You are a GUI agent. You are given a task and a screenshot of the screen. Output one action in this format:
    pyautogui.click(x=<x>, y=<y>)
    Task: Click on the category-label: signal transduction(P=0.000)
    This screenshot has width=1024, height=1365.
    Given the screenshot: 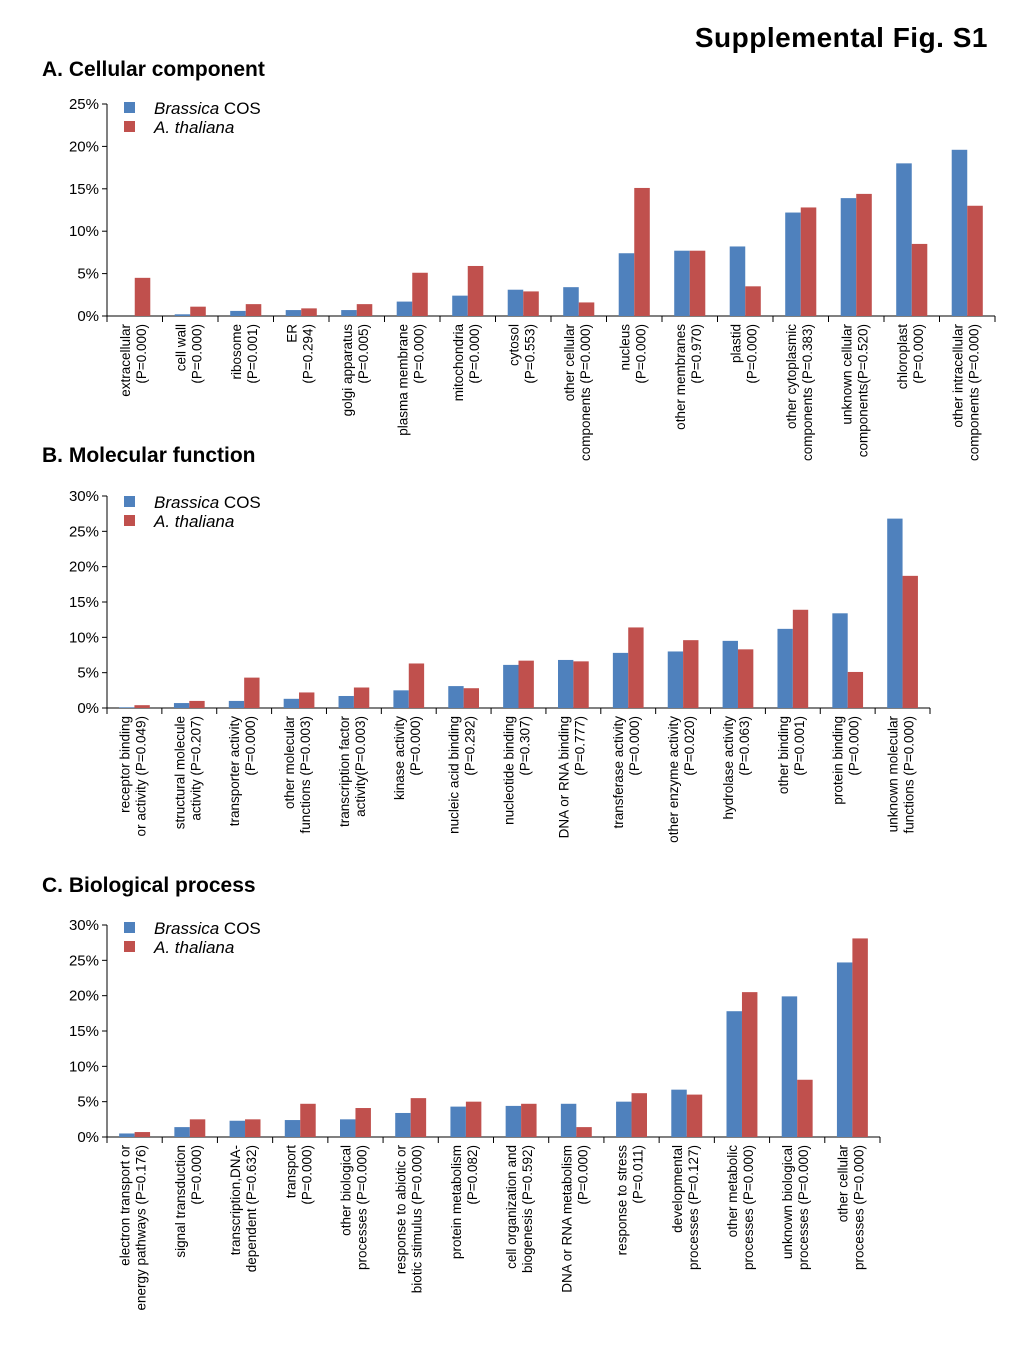 What is the action you would take?
    pyautogui.click(x=188, y=1201)
    